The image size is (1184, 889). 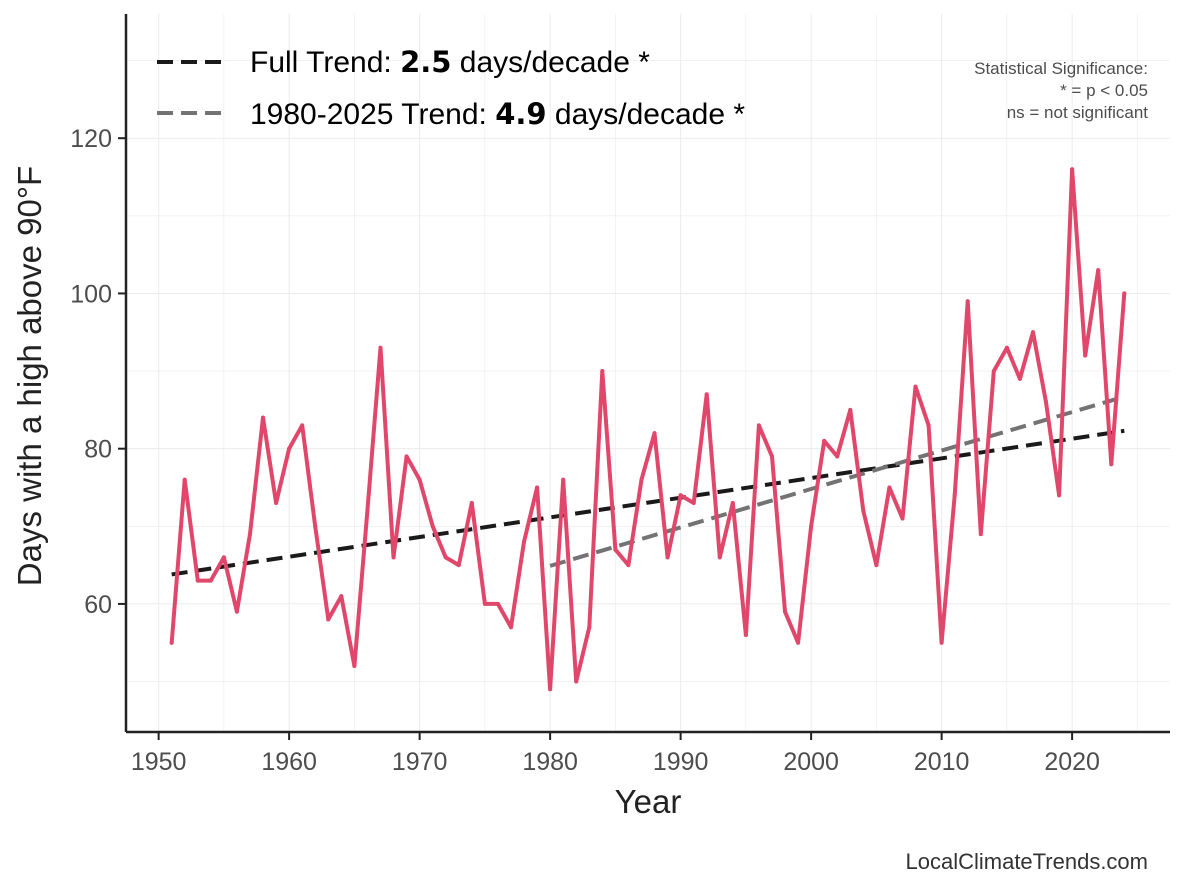 What do you see at coordinates (289, 762) in the screenshot?
I see `x-tick-label: 1960` at bounding box center [289, 762].